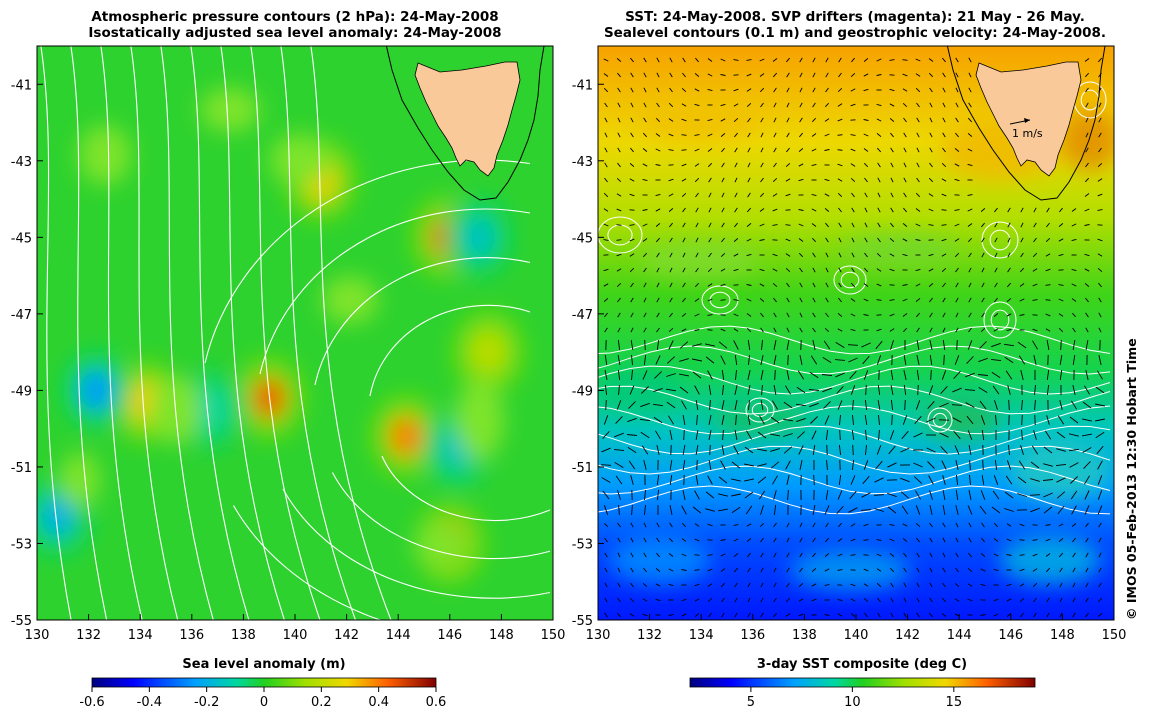  What do you see at coordinates (488, 352) in the screenshot?
I see `sla-feature-core` at bounding box center [488, 352].